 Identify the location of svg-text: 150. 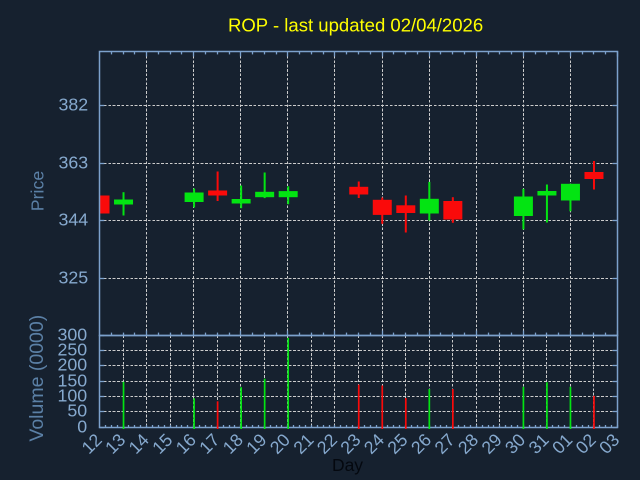
(73, 381).